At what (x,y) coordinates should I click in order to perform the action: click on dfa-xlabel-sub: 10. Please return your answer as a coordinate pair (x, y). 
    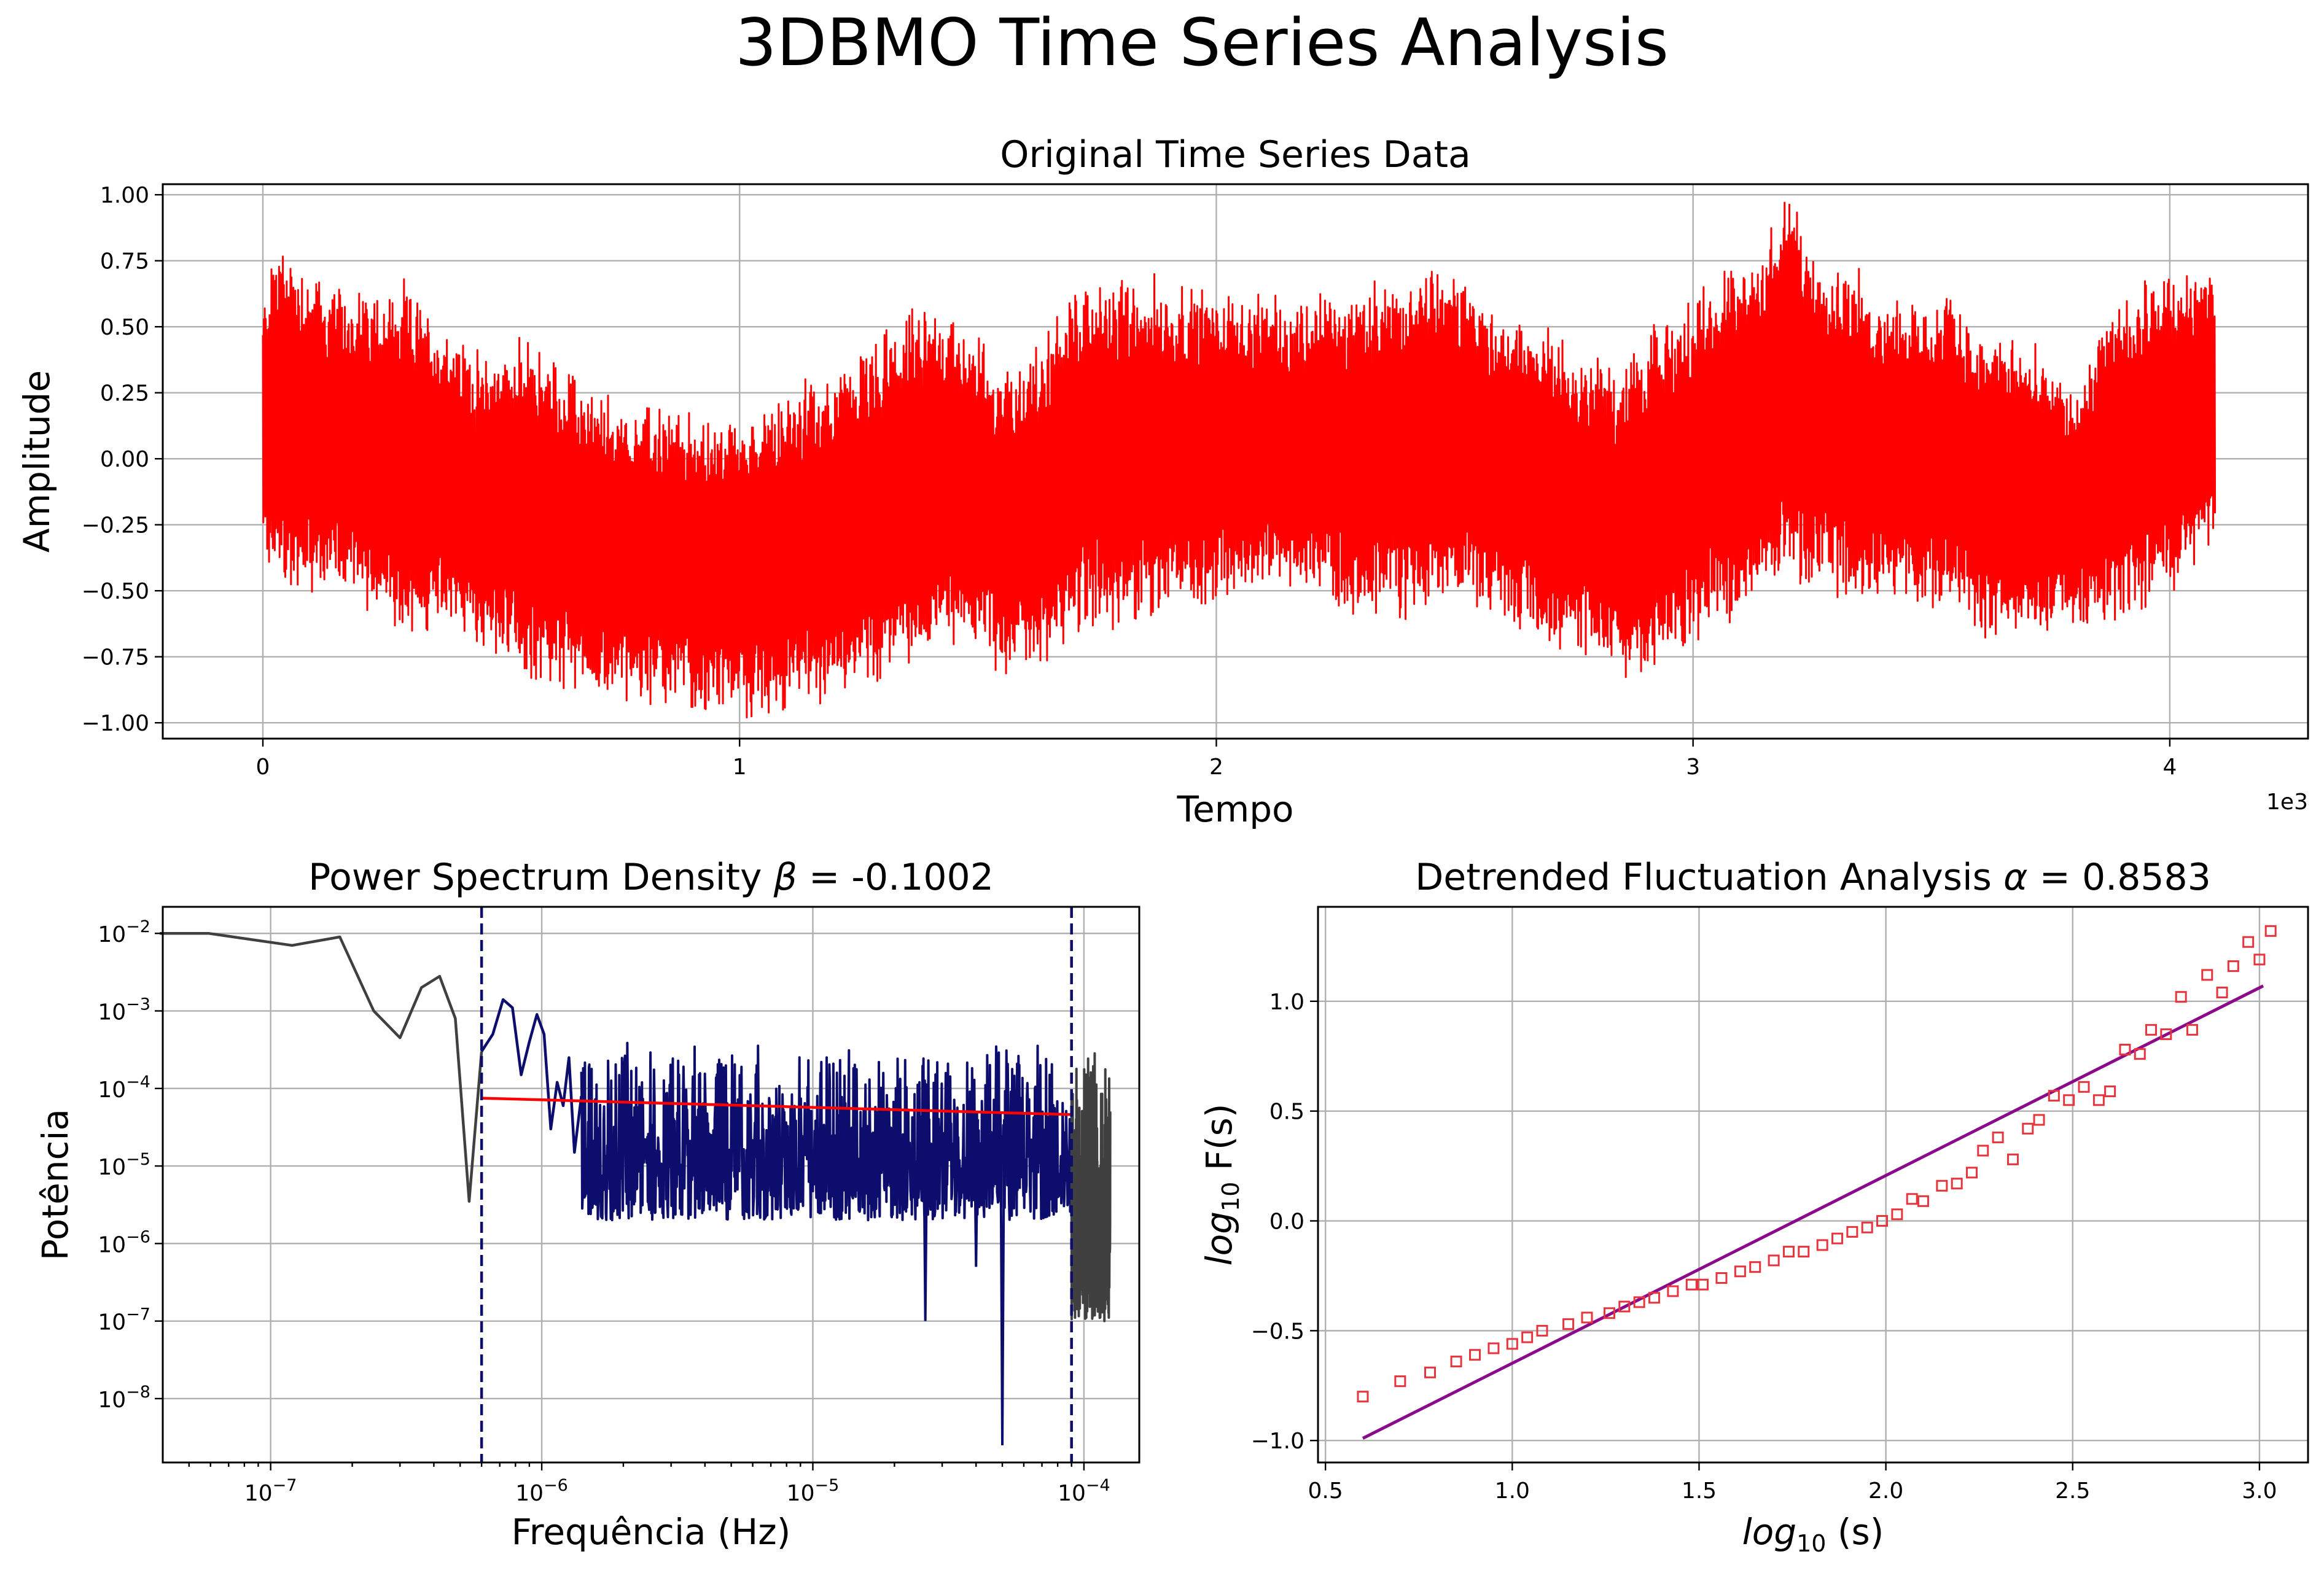
    Looking at the image, I should click on (1811, 1543).